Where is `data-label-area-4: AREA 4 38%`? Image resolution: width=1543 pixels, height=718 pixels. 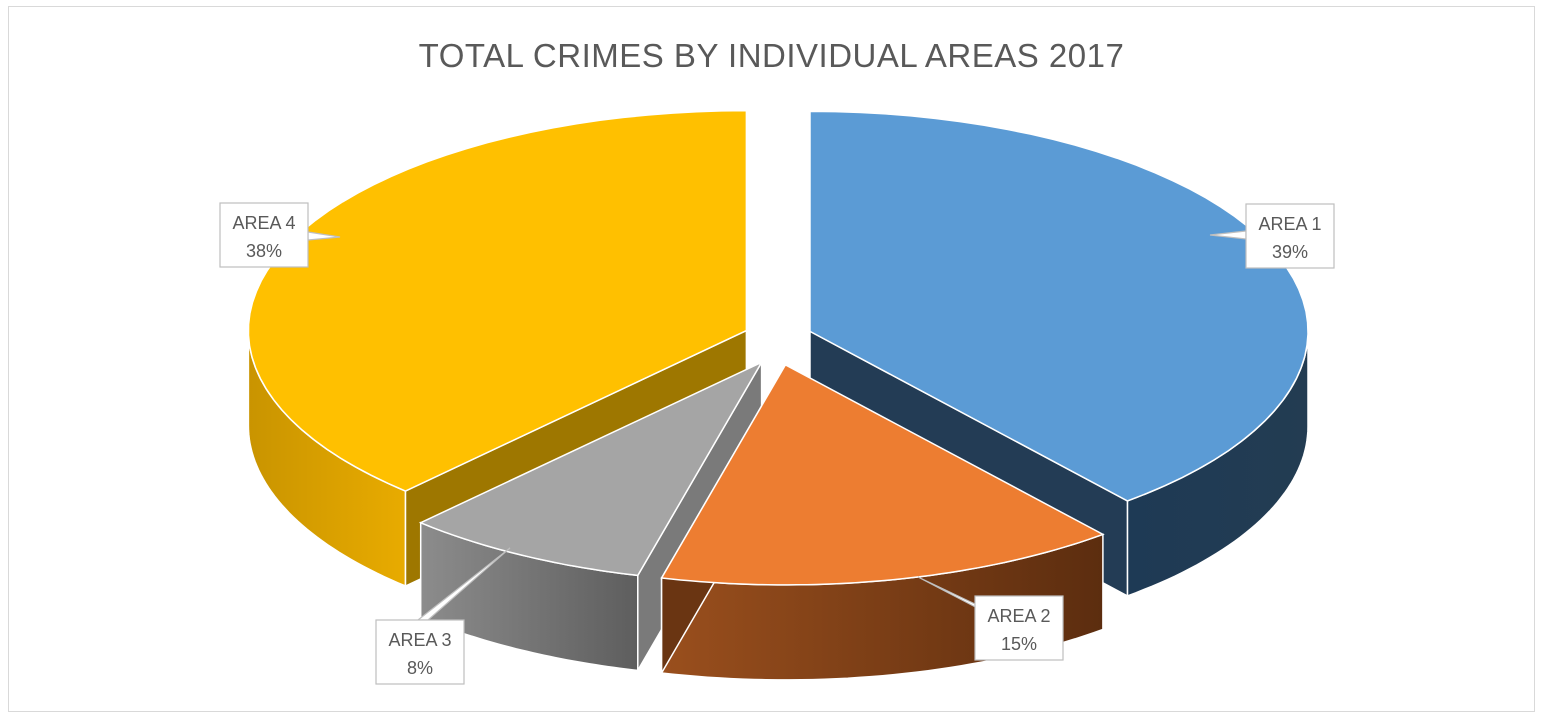 data-label-area-4: AREA 4 38% is located at coordinates (280, 235).